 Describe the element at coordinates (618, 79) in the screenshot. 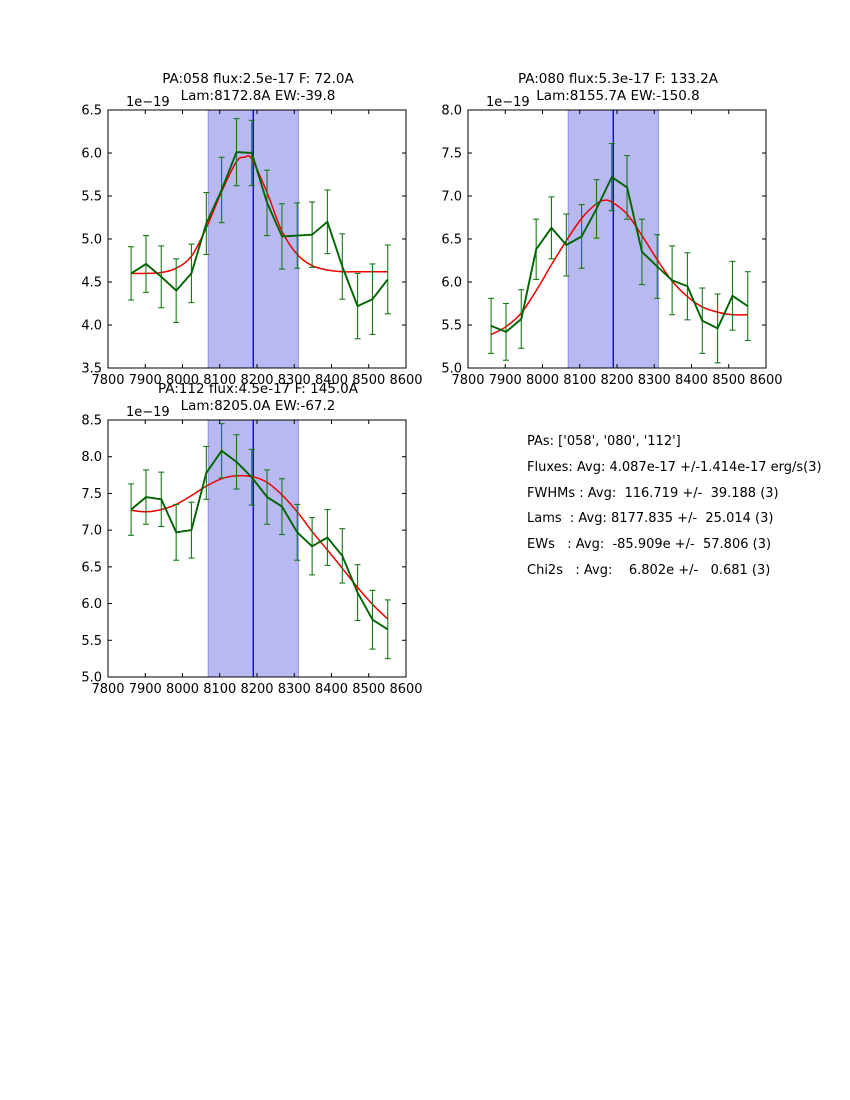

I see `plot-title: PA:080 flux:5.3e-17 F: 133.2A` at that location.